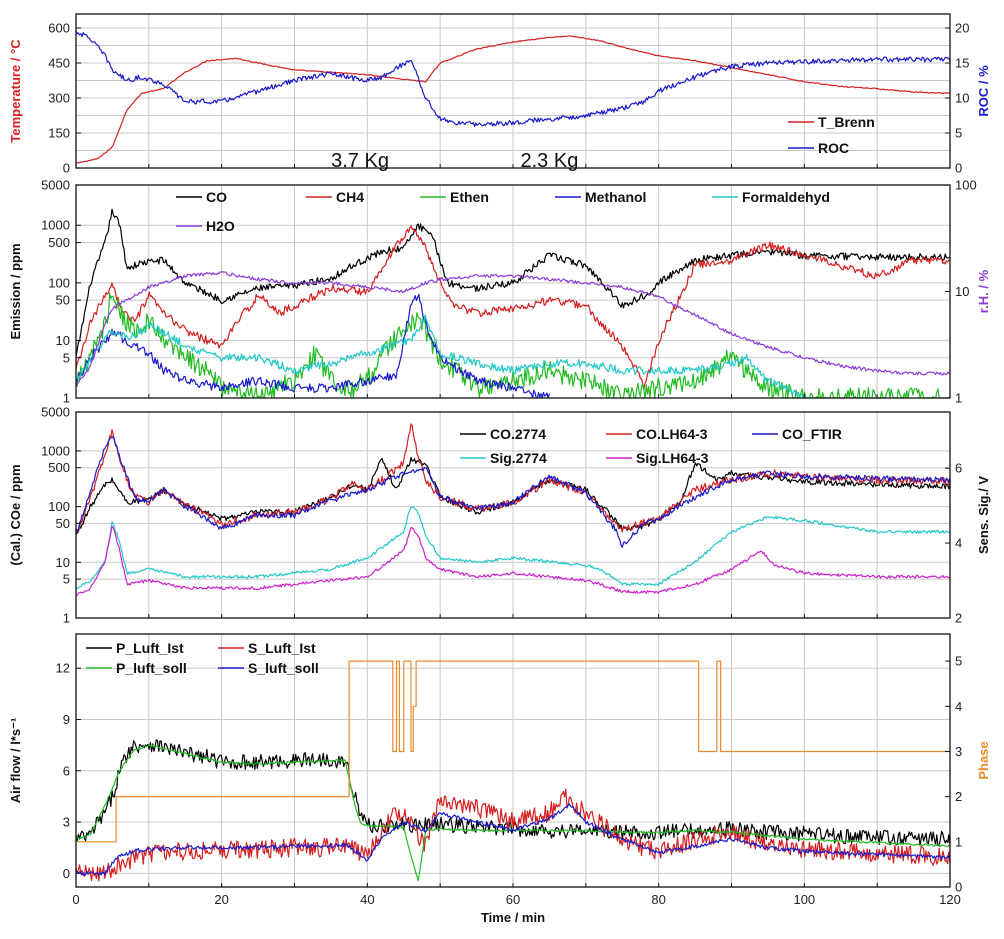 Image resolution: width=1004 pixels, height=939 pixels. What do you see at coordinates (846, 122) in the screenshot?
I see `legend-label: T_Brenn` at bounding box center [846, 122].